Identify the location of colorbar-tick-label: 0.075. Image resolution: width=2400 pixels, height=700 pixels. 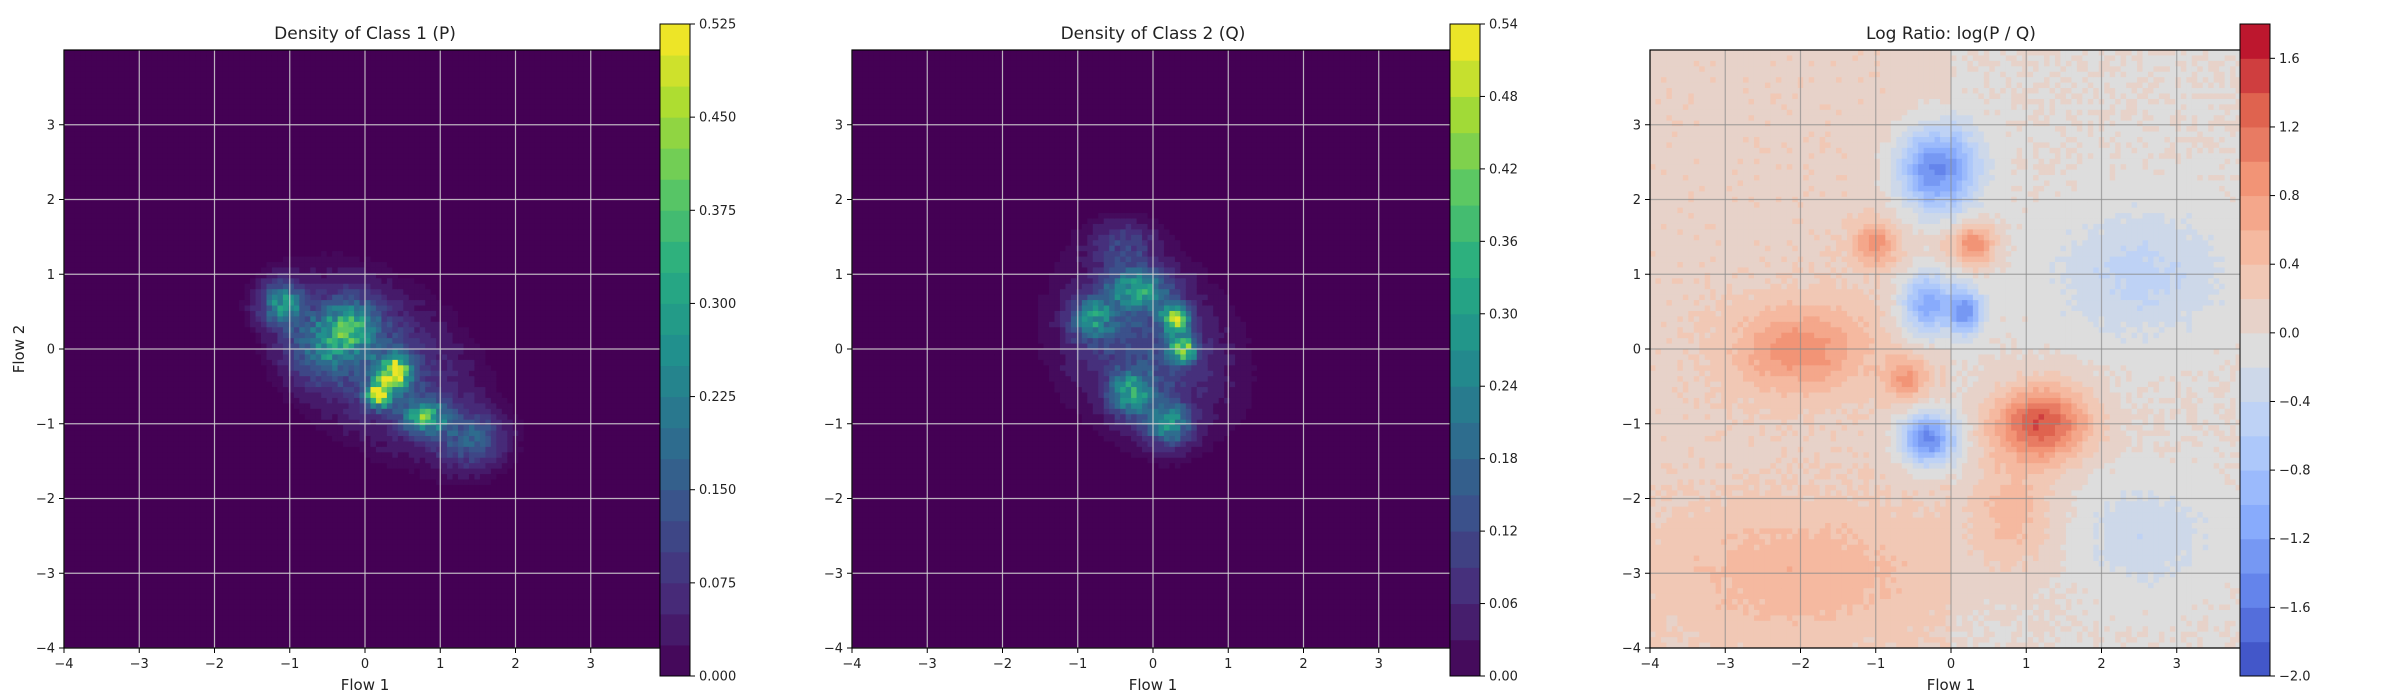
(717, 583).